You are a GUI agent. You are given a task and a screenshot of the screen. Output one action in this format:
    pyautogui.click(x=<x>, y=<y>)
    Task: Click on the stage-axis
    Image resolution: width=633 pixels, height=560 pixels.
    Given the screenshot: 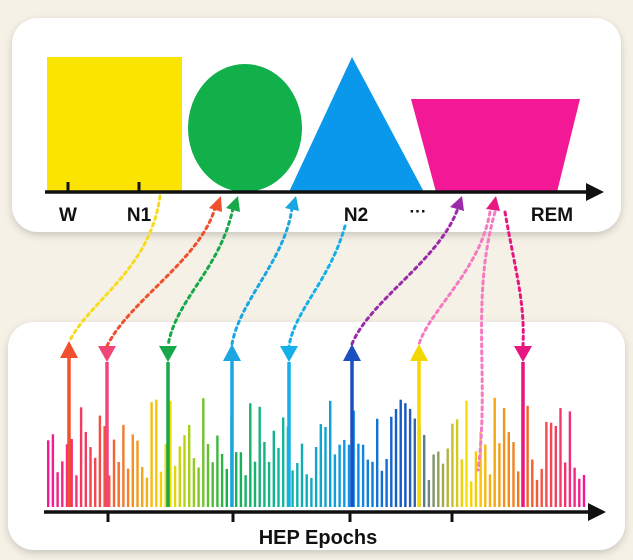 What is the action you would take?
    pyautogui.click(x=324, y=191)
    